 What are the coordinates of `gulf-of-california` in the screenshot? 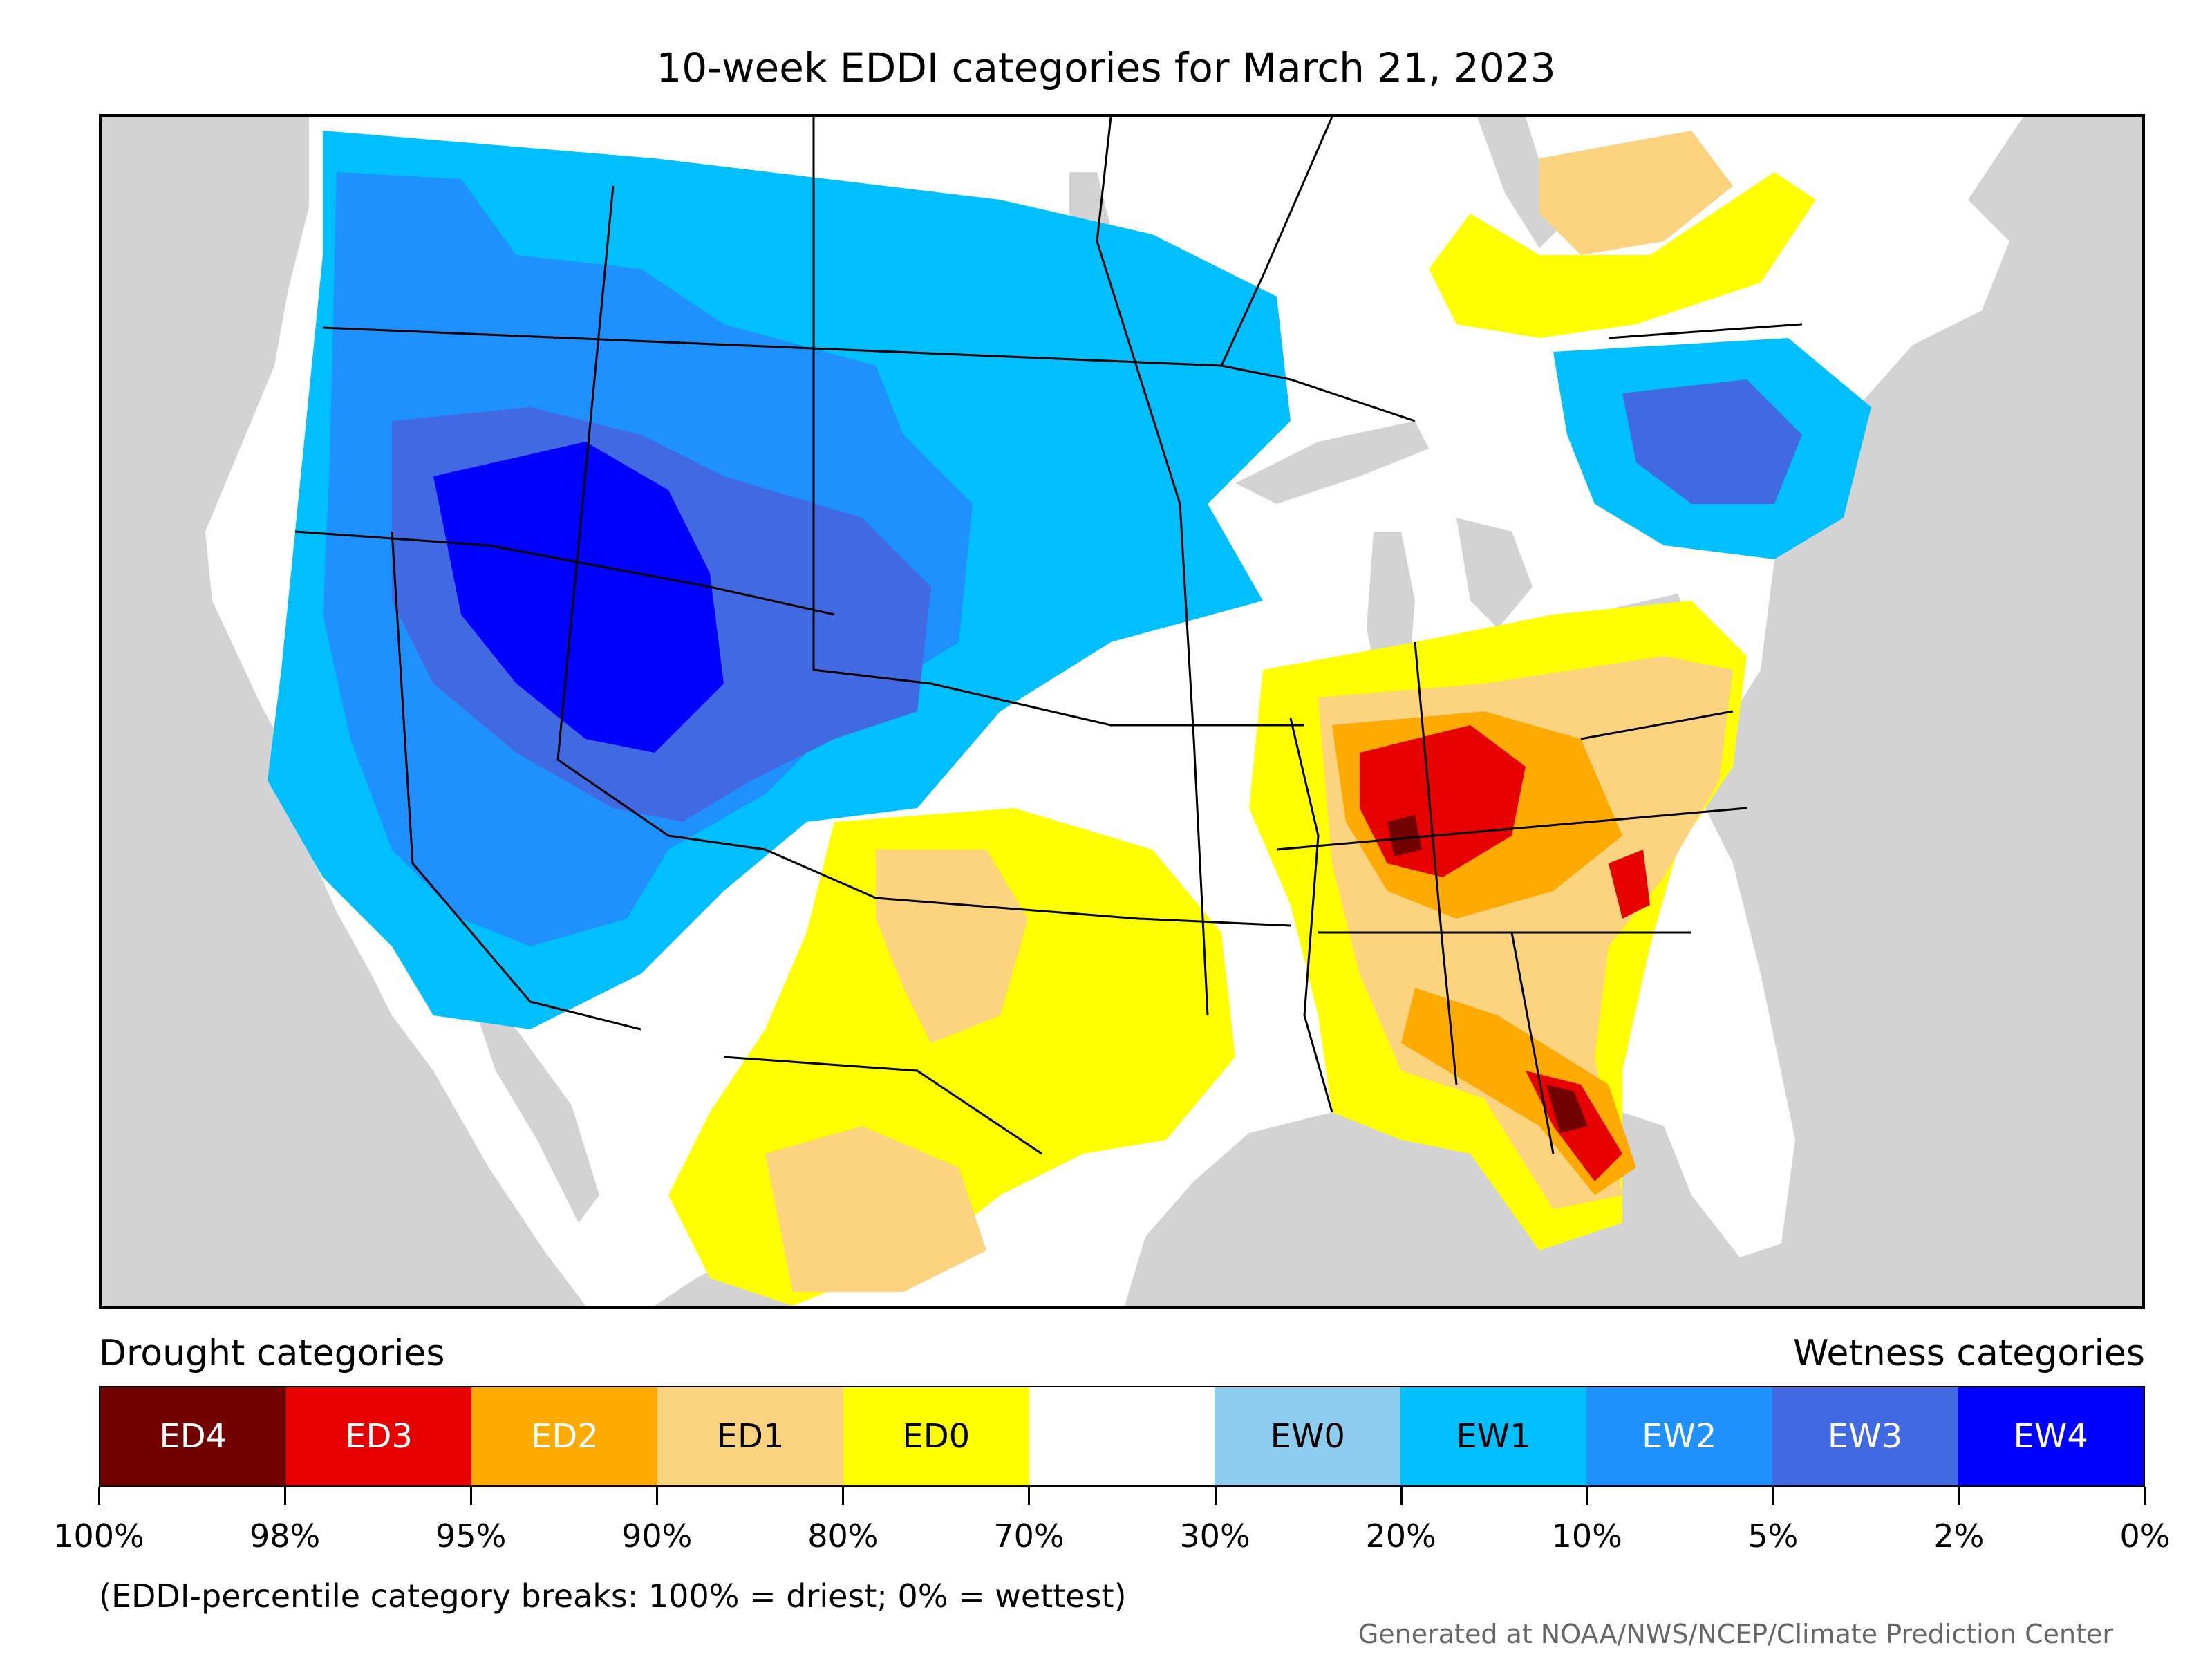 It's located at (533, 1105).